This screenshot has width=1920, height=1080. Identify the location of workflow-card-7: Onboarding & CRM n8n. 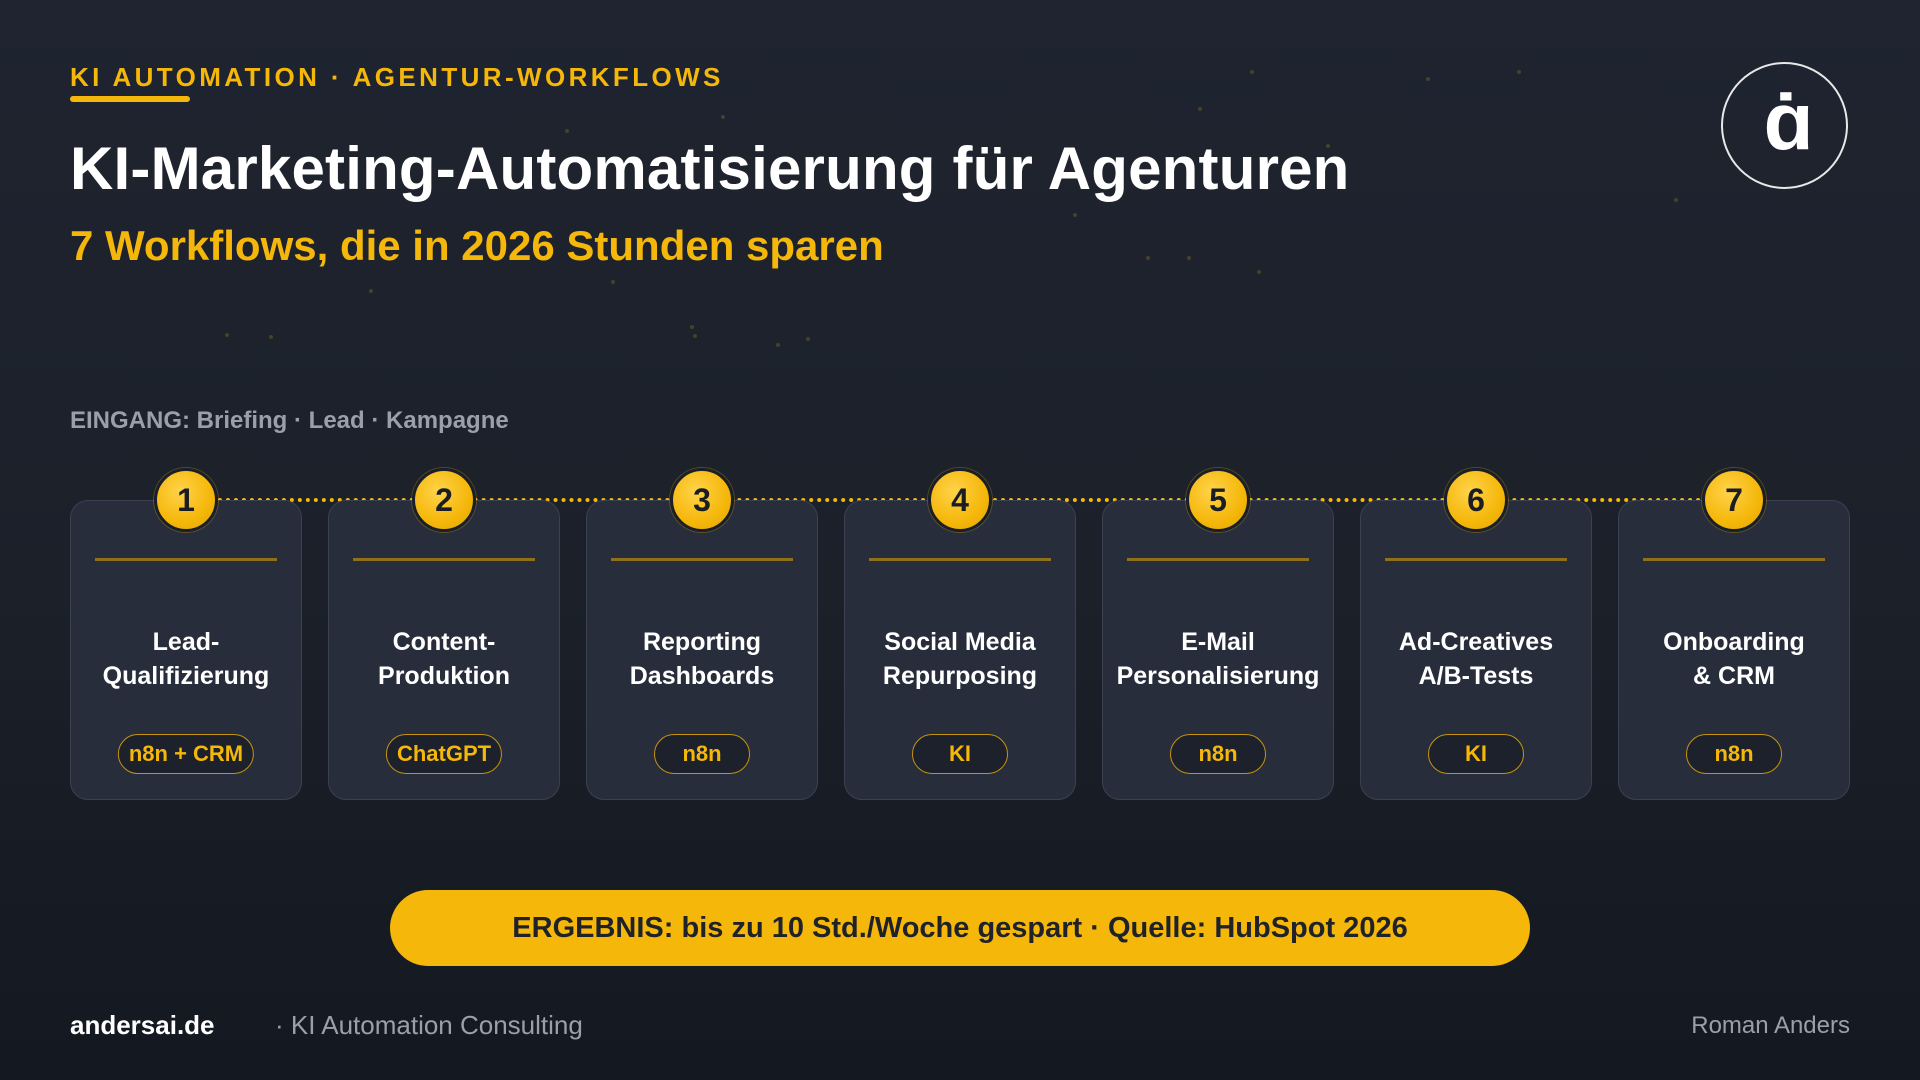
(1734, 650).